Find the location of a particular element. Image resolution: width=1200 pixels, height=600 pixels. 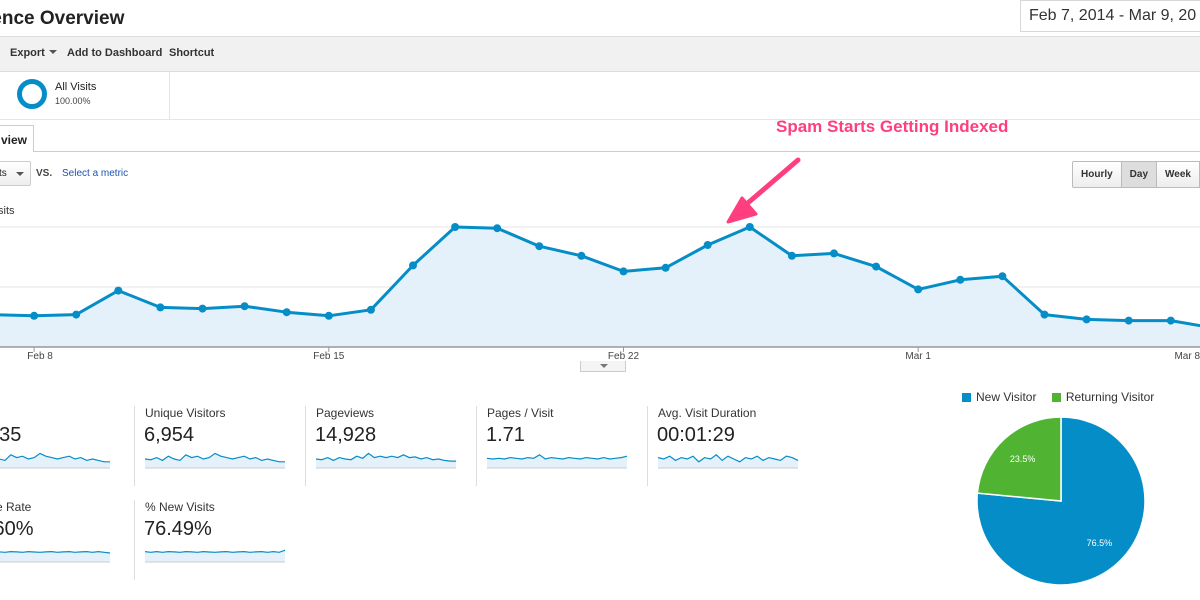

vs-label: VS. is located at coordinates (44, 173).